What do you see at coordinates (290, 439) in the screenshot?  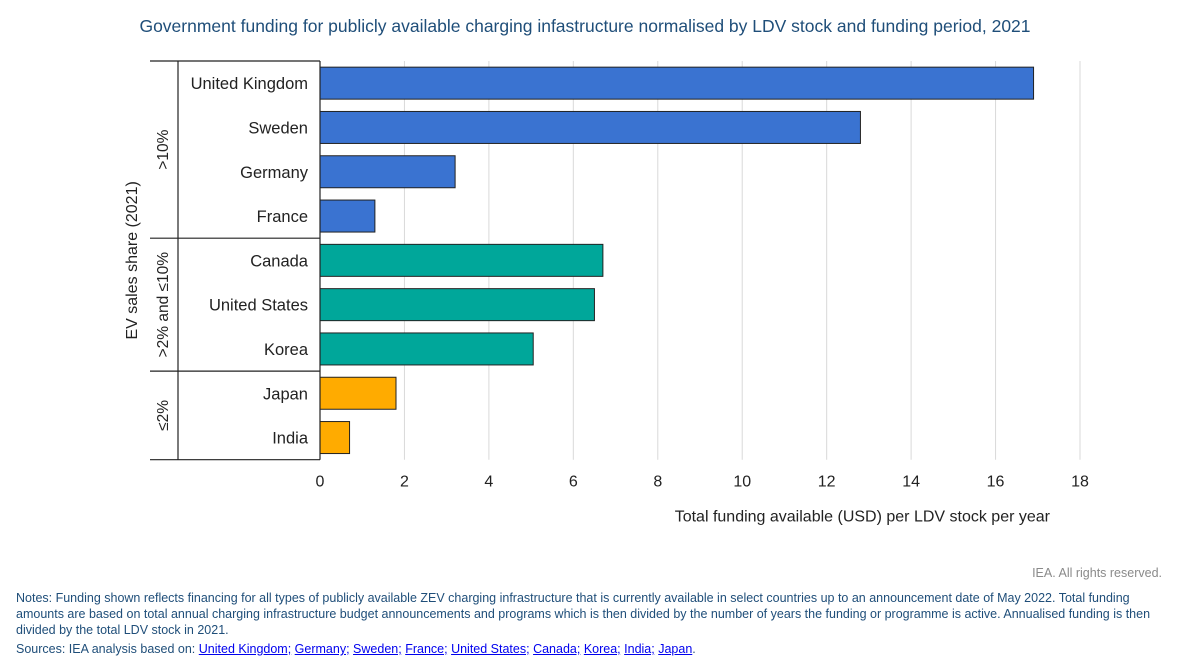 I see `category-label: India` at bounding box center [290, 439].